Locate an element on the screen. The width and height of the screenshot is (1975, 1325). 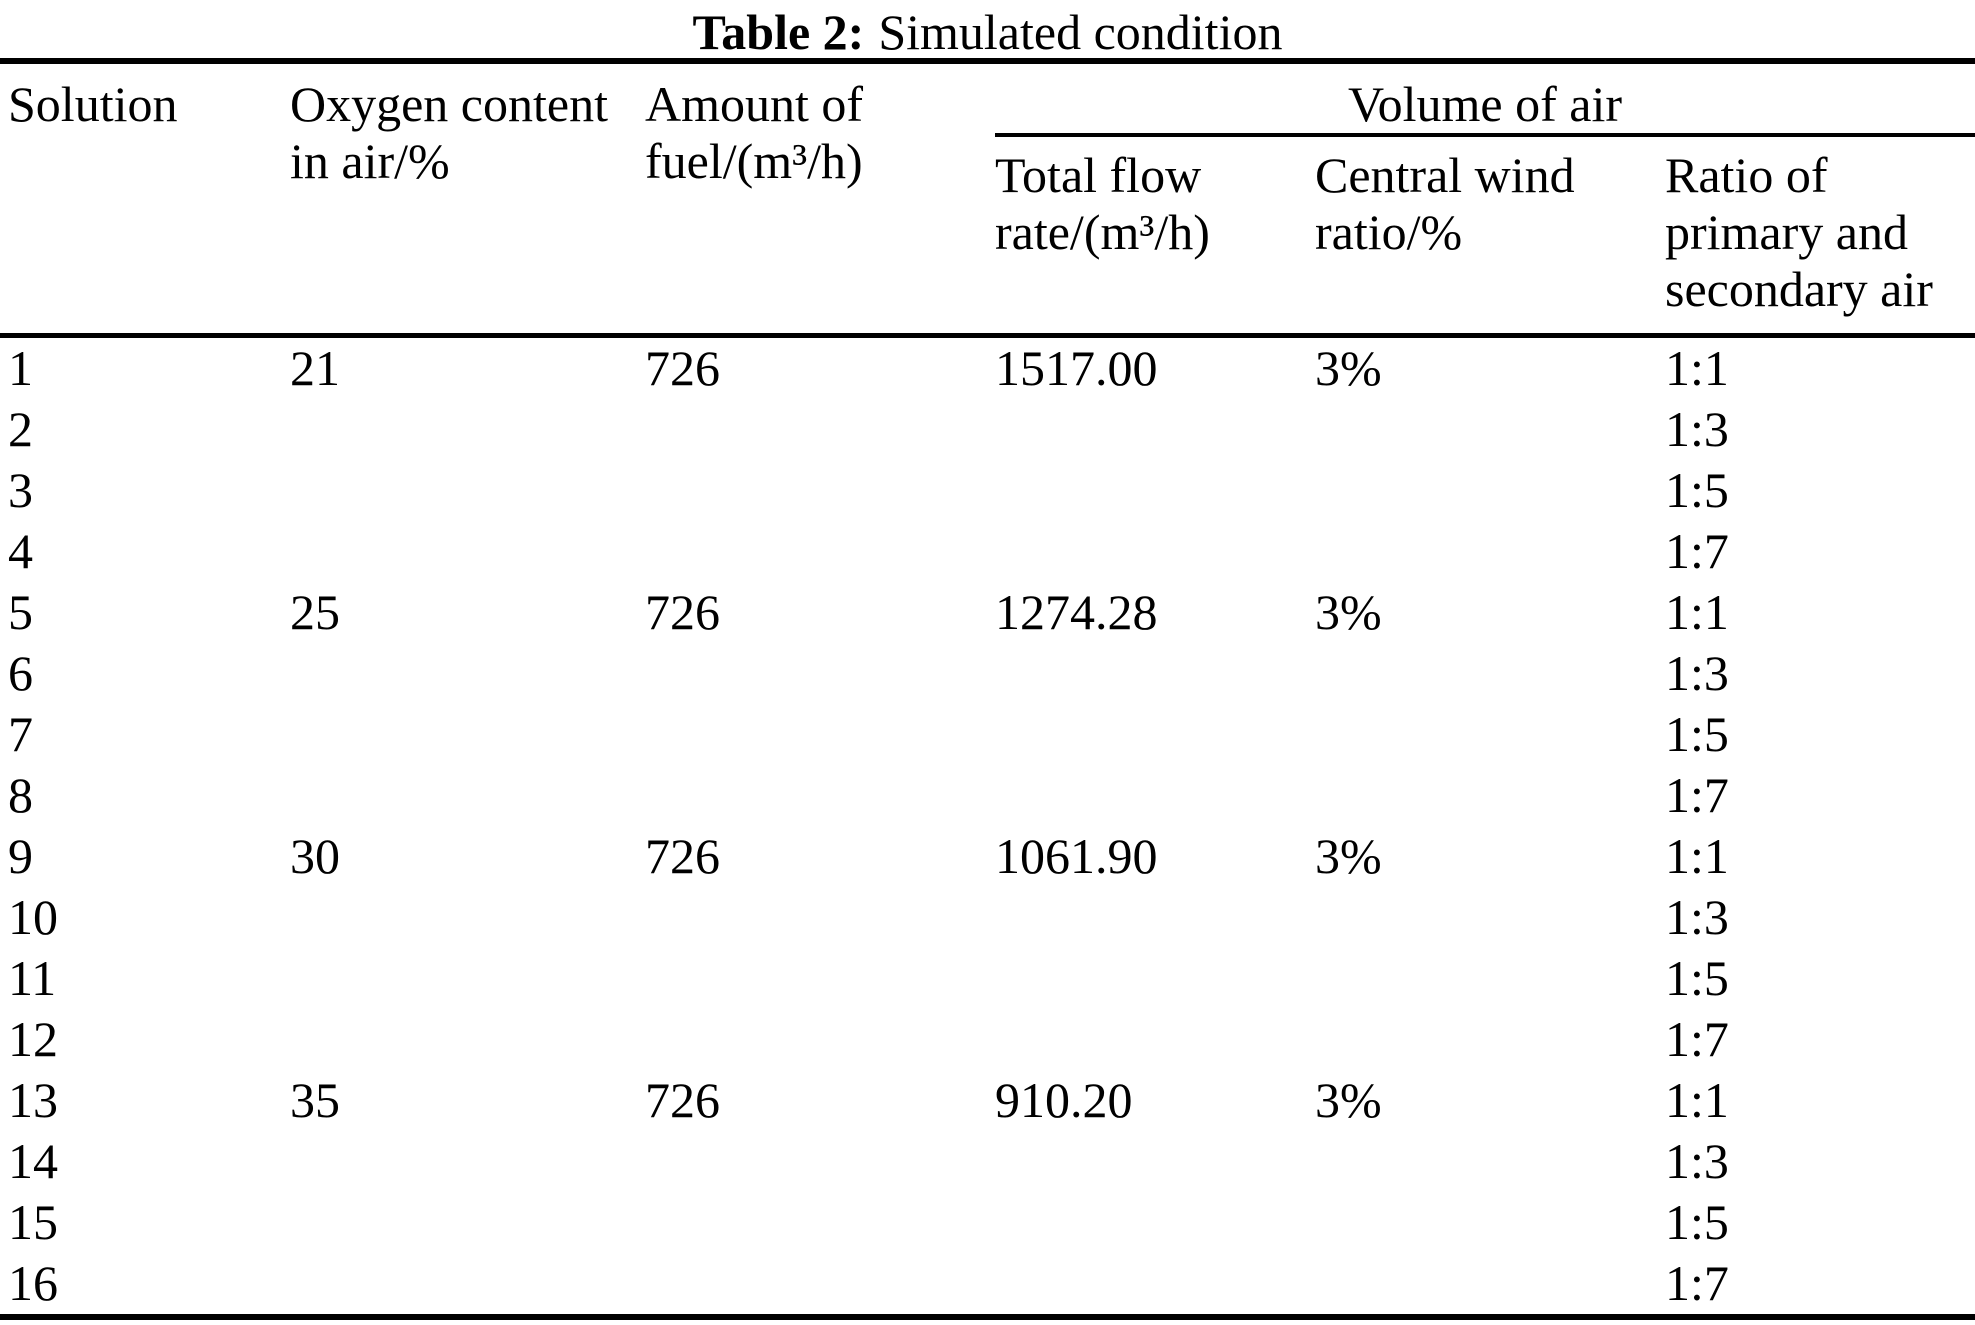
col-header-central-wind: Central wind ratio/% is located at coordinates (1490, 236).